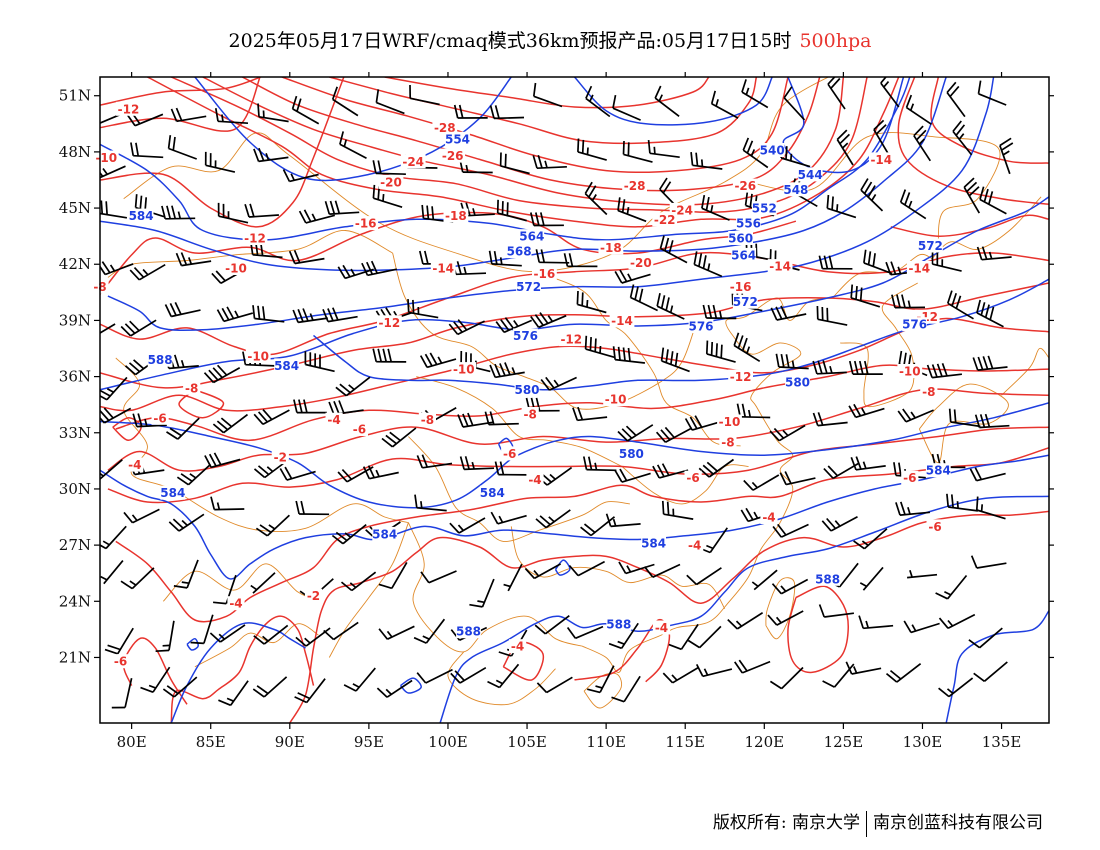  I want to click on lat-tick-label: 30N, so click(75, 489).